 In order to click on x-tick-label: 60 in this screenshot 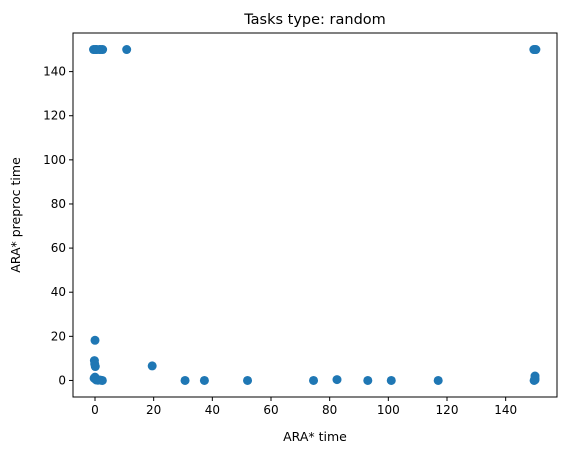, I will do `click(270, 410)`.